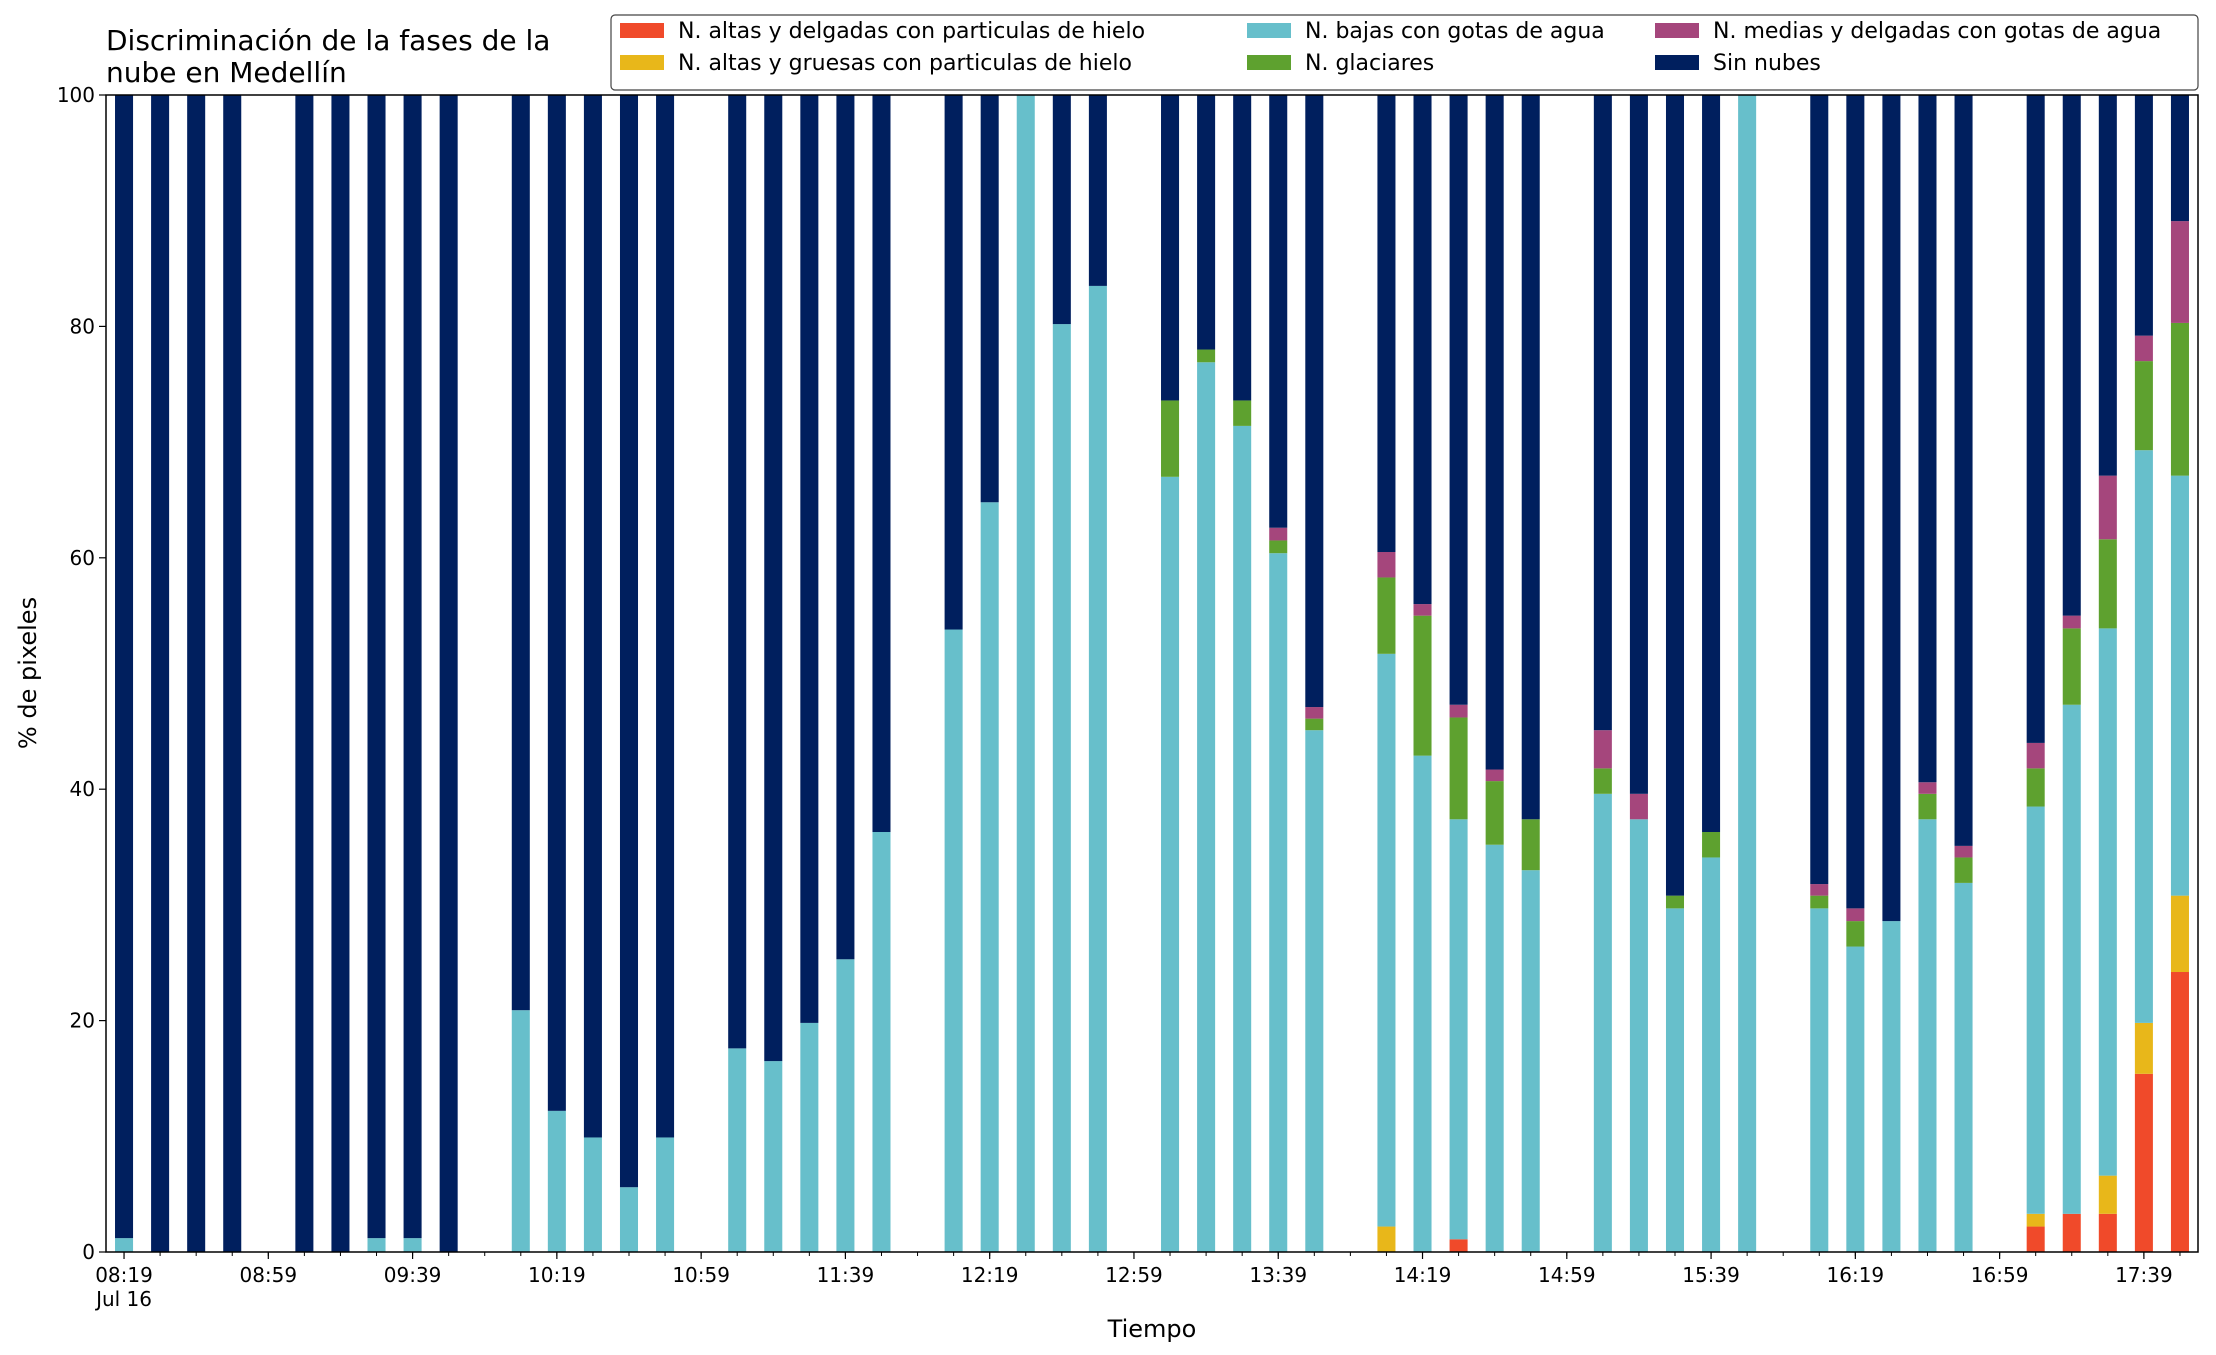  Describe the element at coordinates (1567, 1275) in the screenshot. I see `x-tick-label: 14:59` at that location.